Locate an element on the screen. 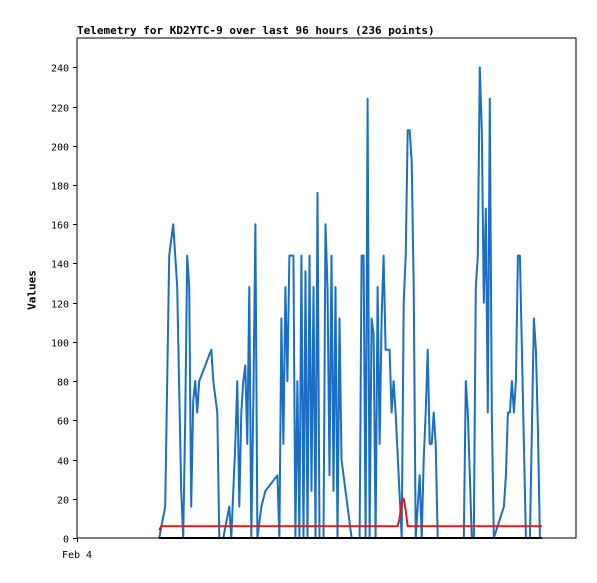  x-tick-label: Feb 4 is located at coordinates (77, 555).